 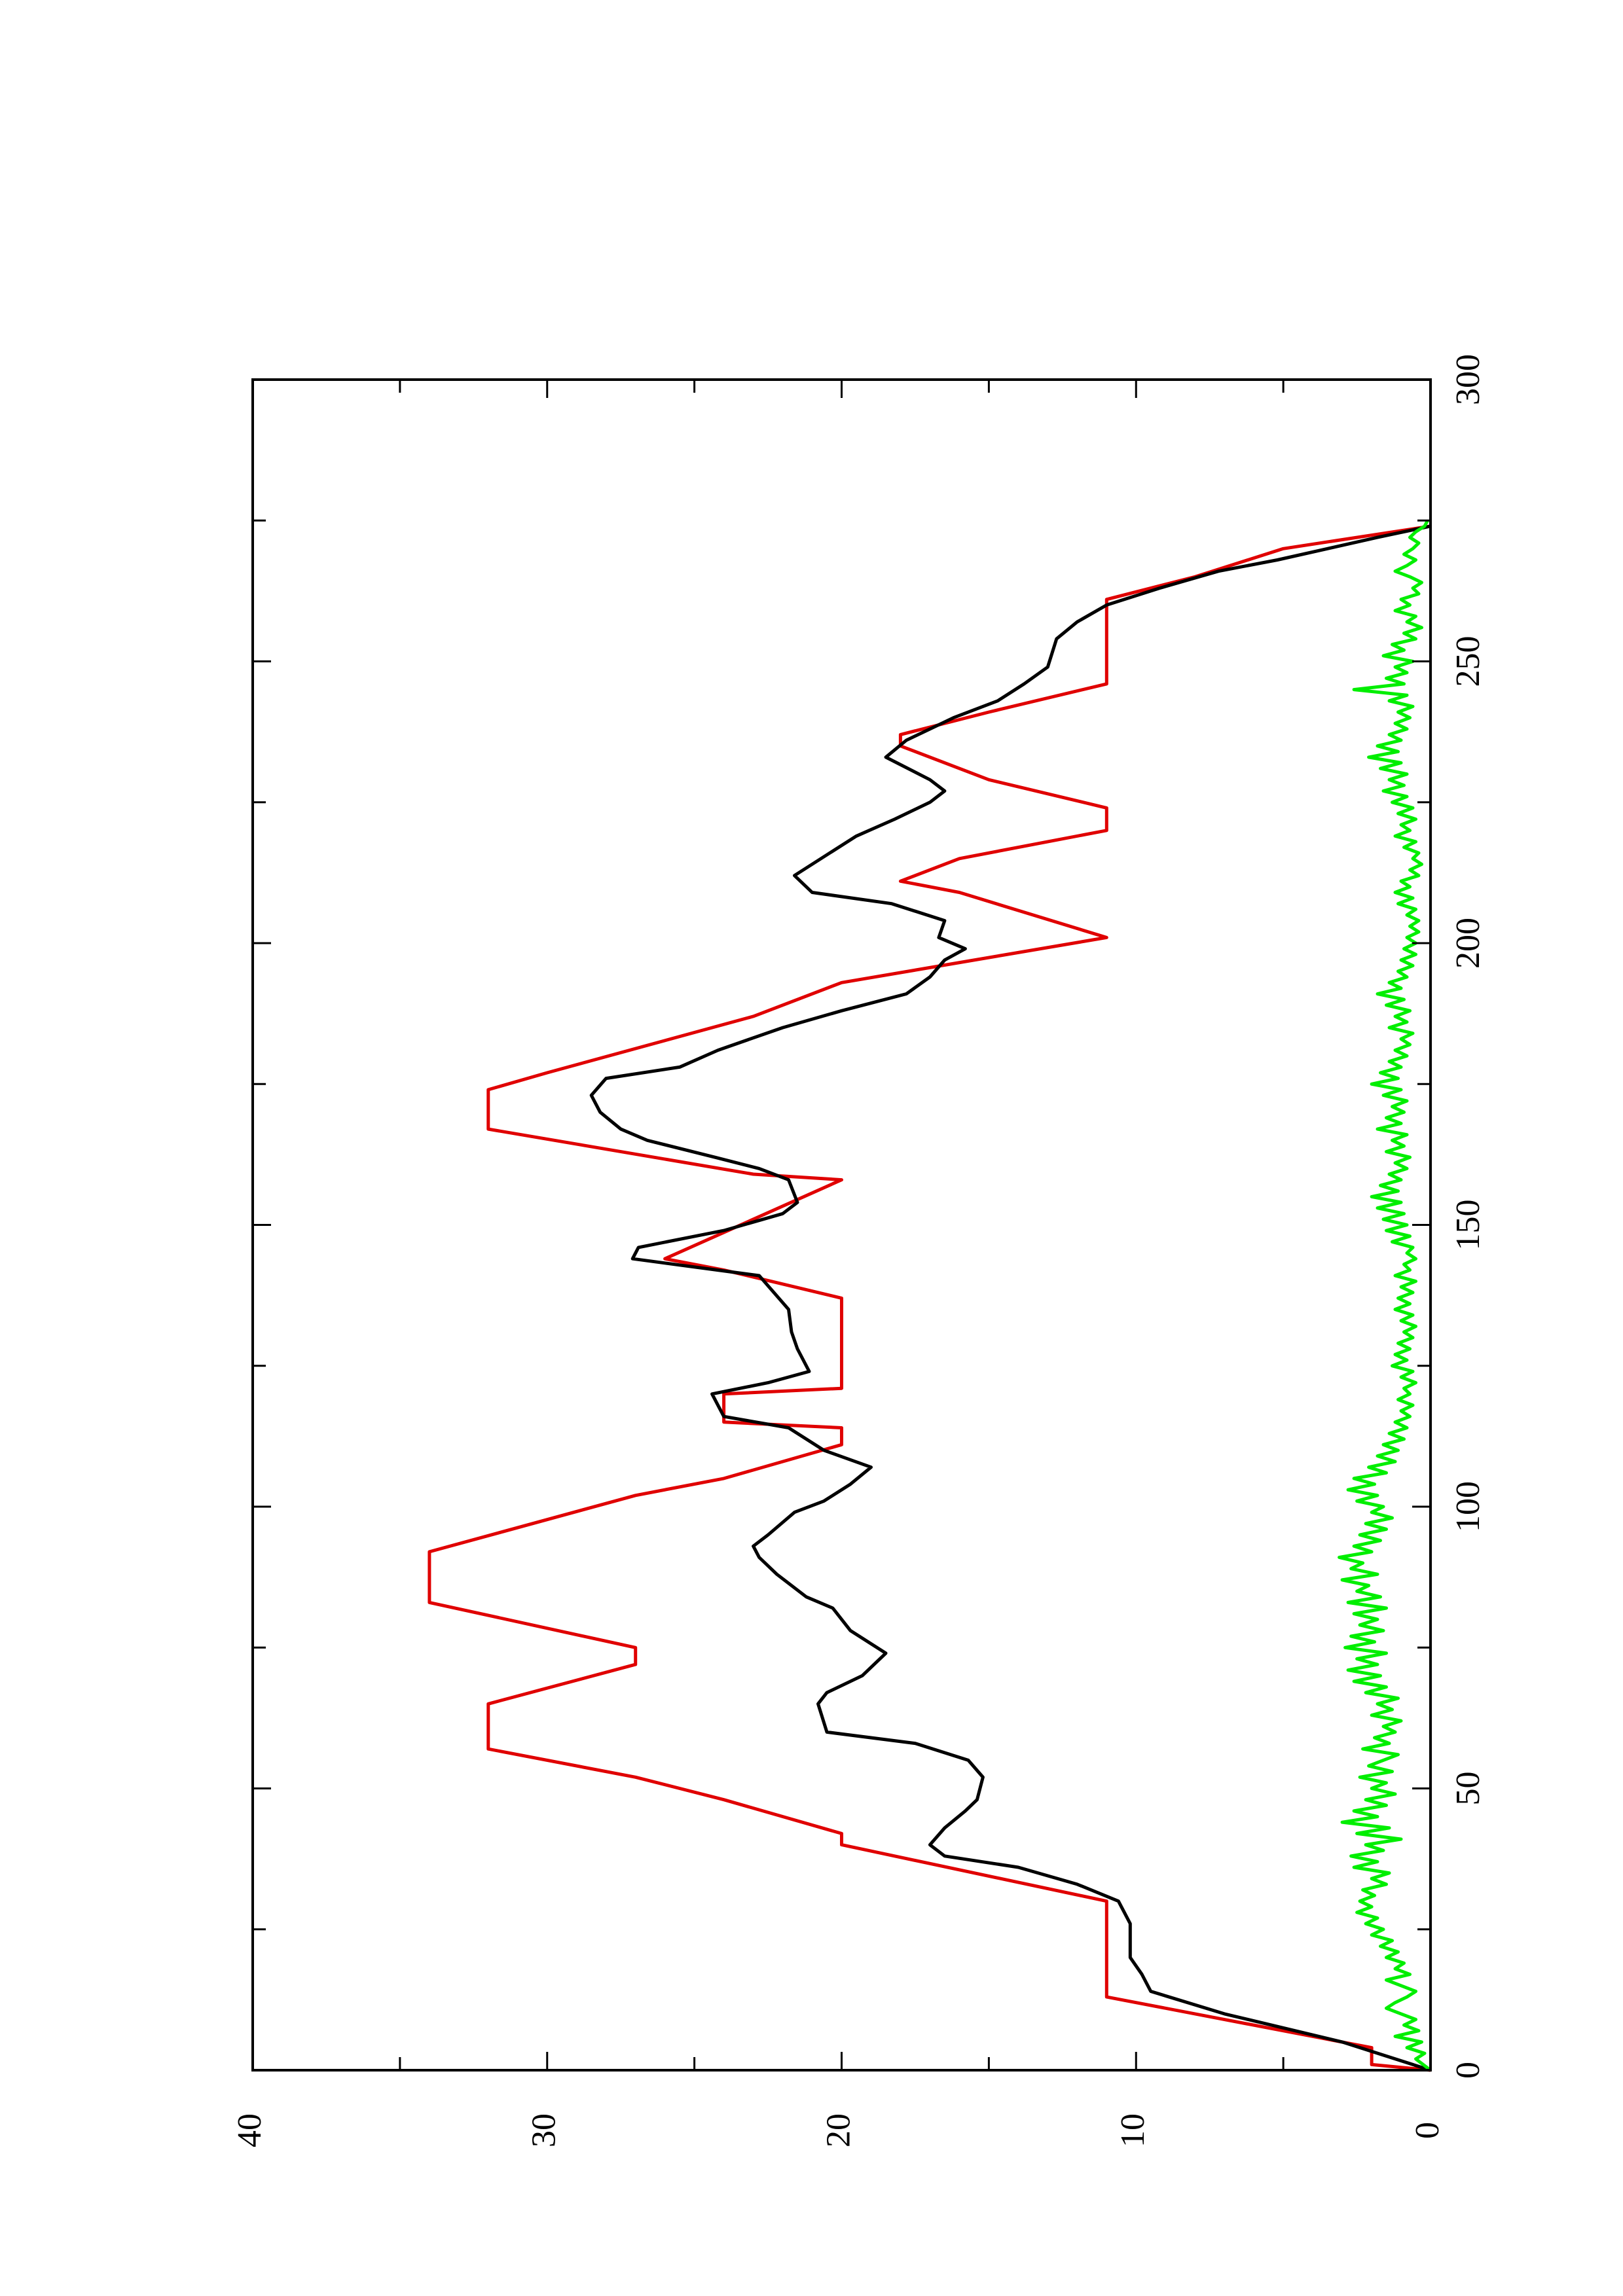 I want to click on x-tick-label: 150, so click(x=1468, y=1225).